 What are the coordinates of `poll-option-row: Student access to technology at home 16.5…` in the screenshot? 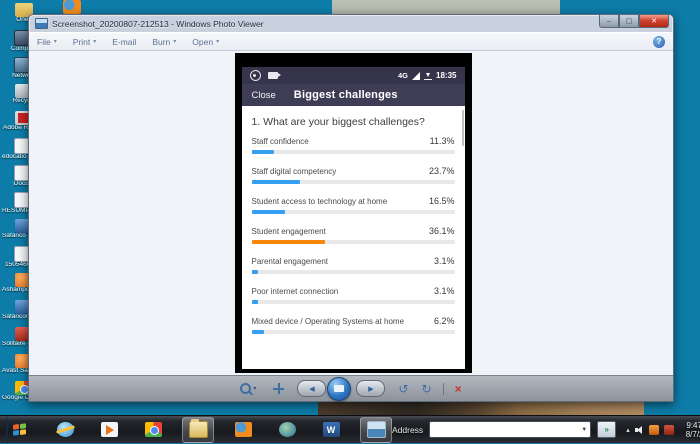 It's located at (353, 205).